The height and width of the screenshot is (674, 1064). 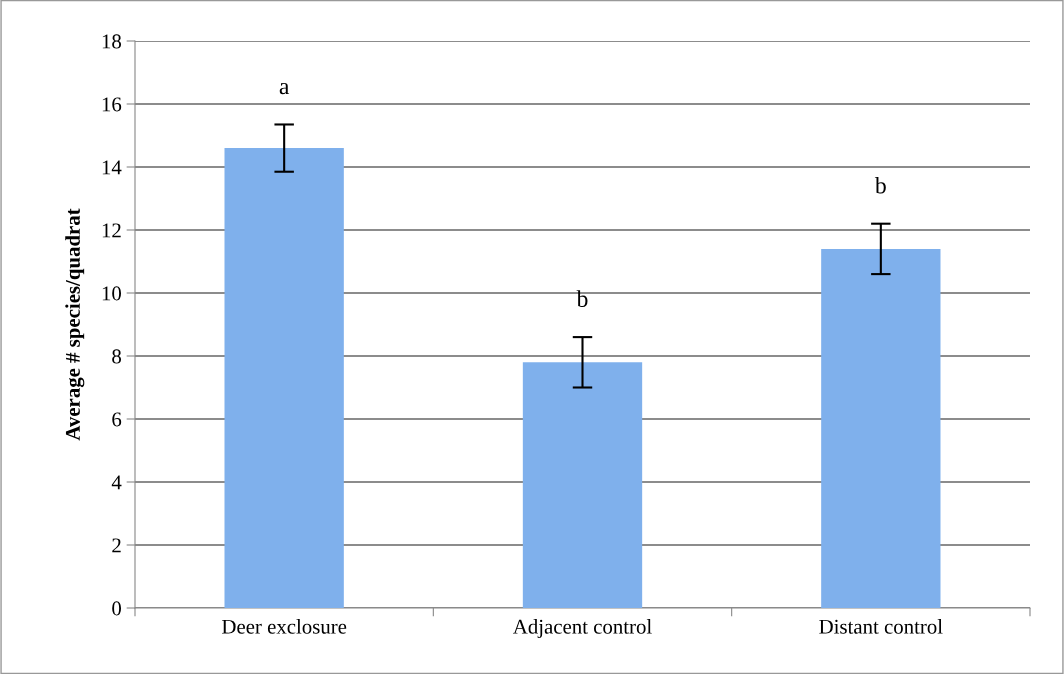 What do you see at coordinates (116, 482) in the screenshot?
I see `y-tick-label: 4` at bounding box center [116, 482].